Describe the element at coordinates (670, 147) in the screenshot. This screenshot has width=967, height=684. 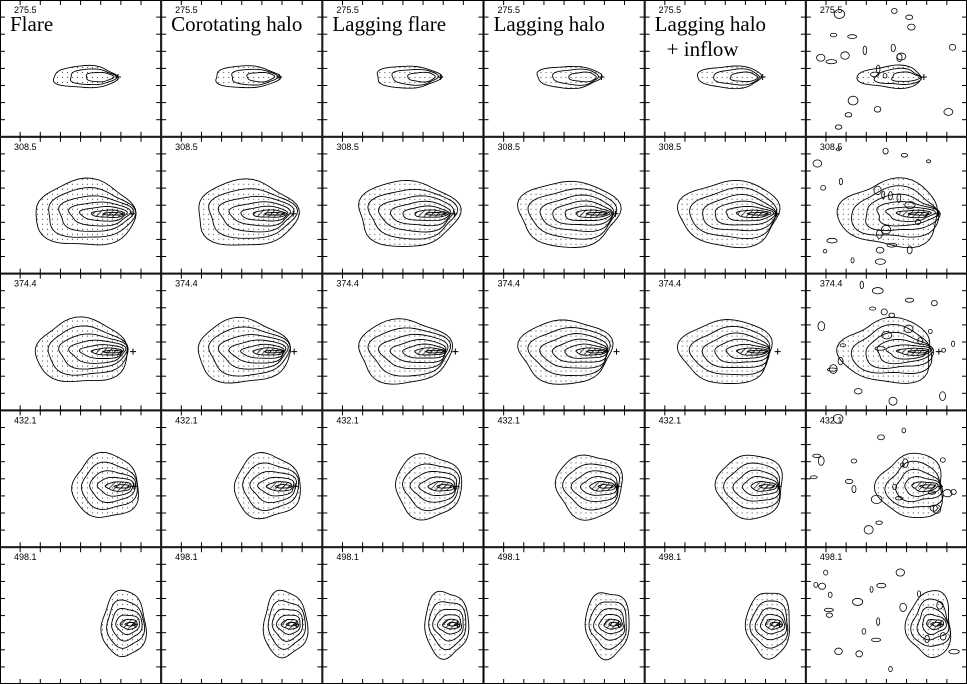
I see `velocity-label: 308.5` at that location.